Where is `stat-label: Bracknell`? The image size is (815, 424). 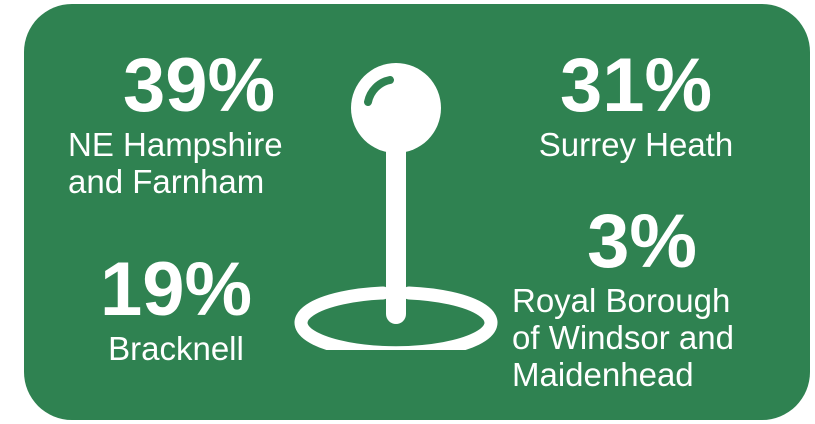
stat-label: Bracknell is located at coordinates (176, 348).